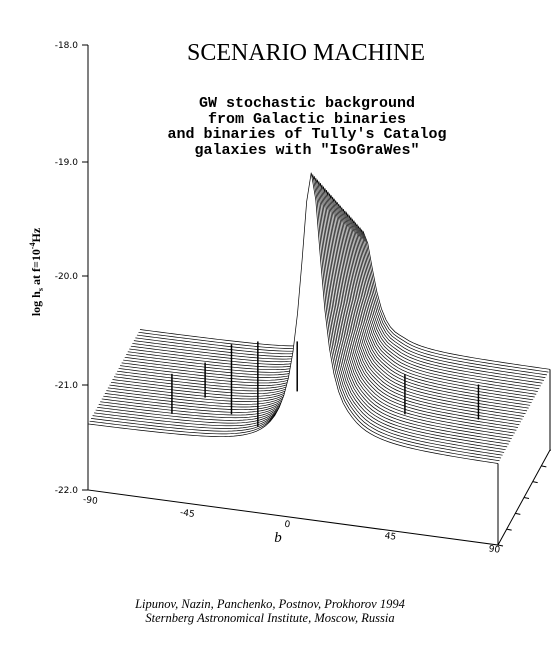 The width and height of the screenshot is (551, 655). I want to click on y-tick-label: -20.0, so click(67, 277).